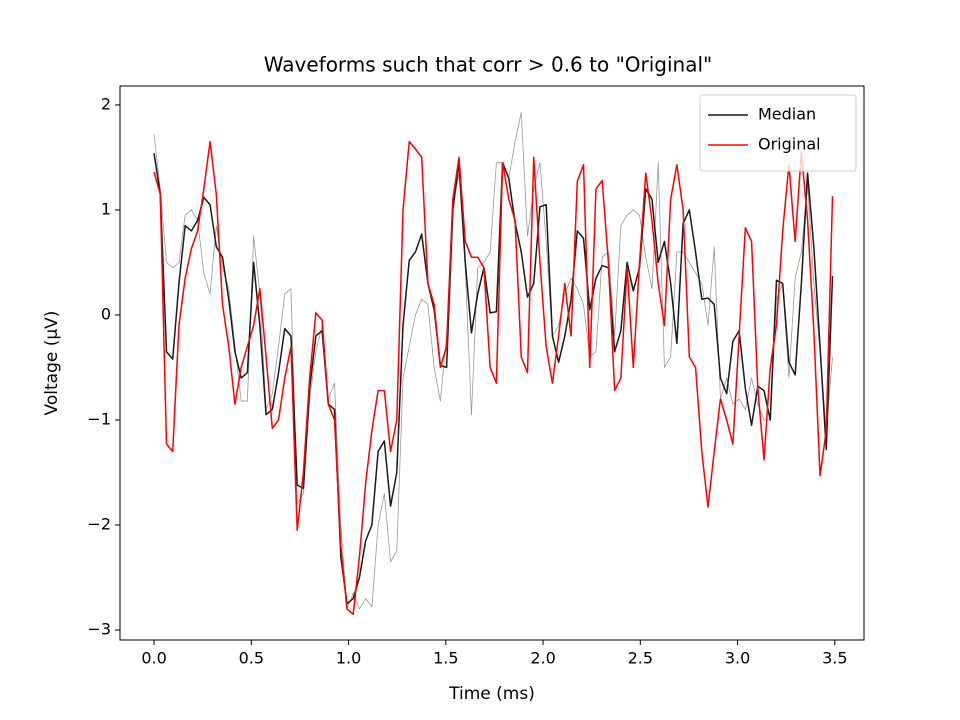 The height and width of the screenshot is (720, 960). Describe the element at coordinates (491, 694) in the screenshot. I see `x-axis-label: Time (ms)` at that location.